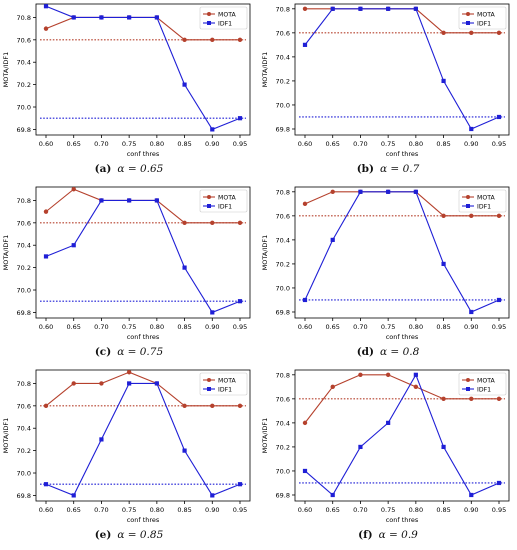  I want to click on y-tick-label: 70.4, so click(24, 63).